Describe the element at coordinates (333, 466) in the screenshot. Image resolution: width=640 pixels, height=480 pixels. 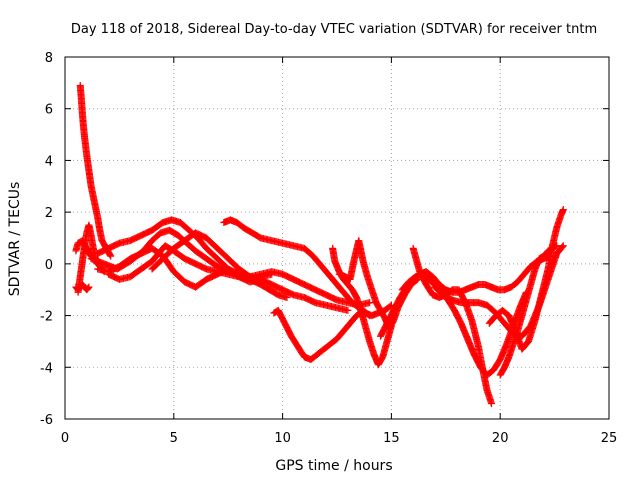
I see `x-axis-label: GPS time / hours` at that location.